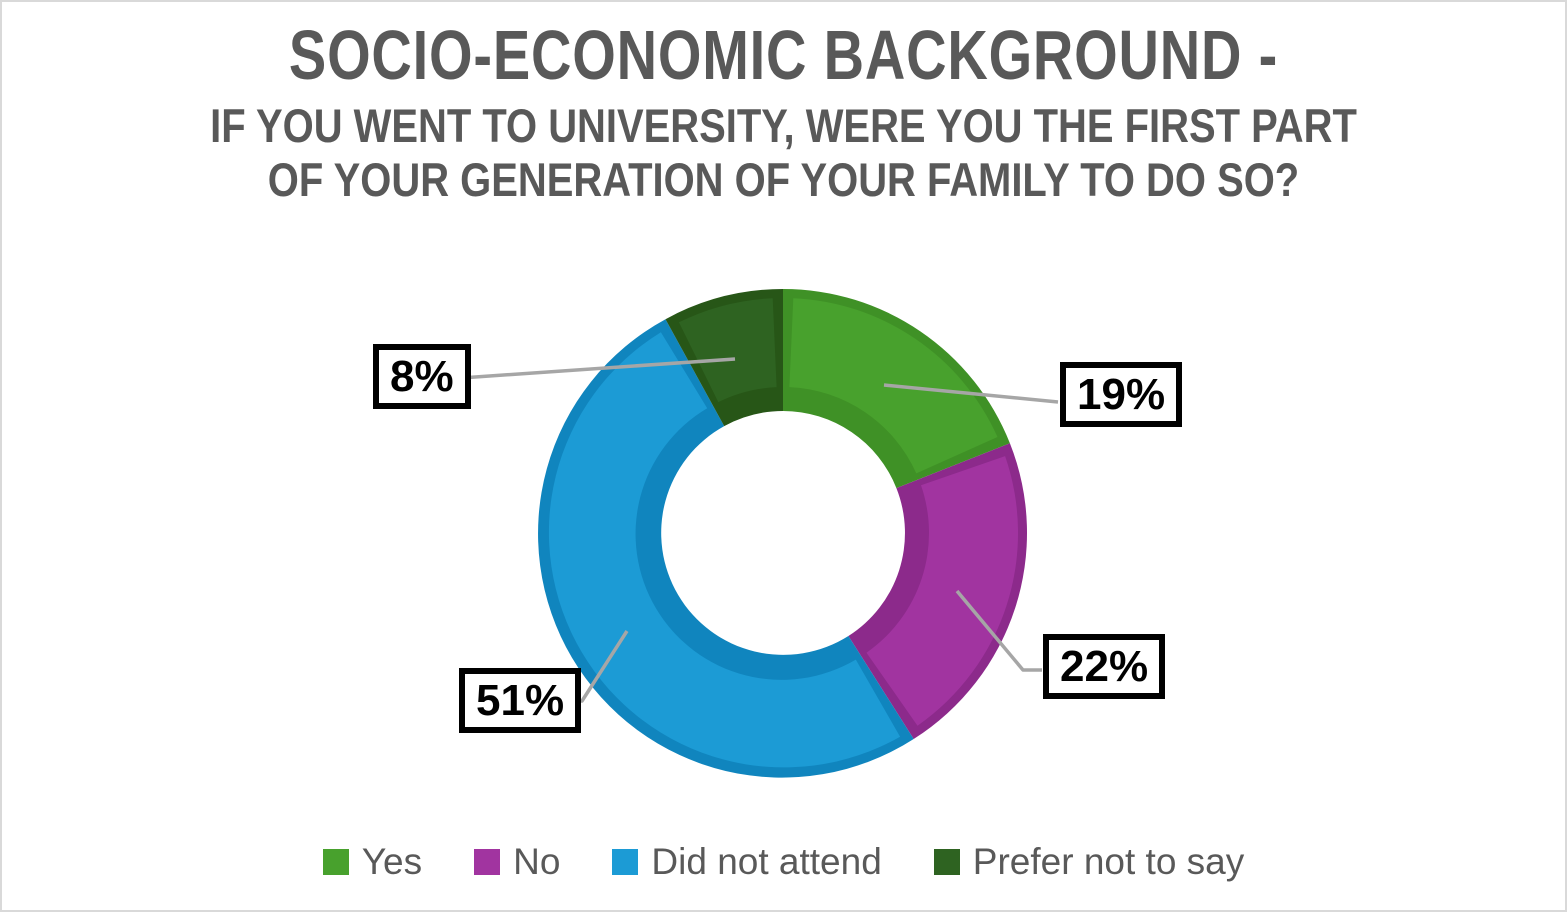  What do you see at coordinates (998, 630) in the screenshot?
I see `leader-line-no` at bounding box center [998, 630].